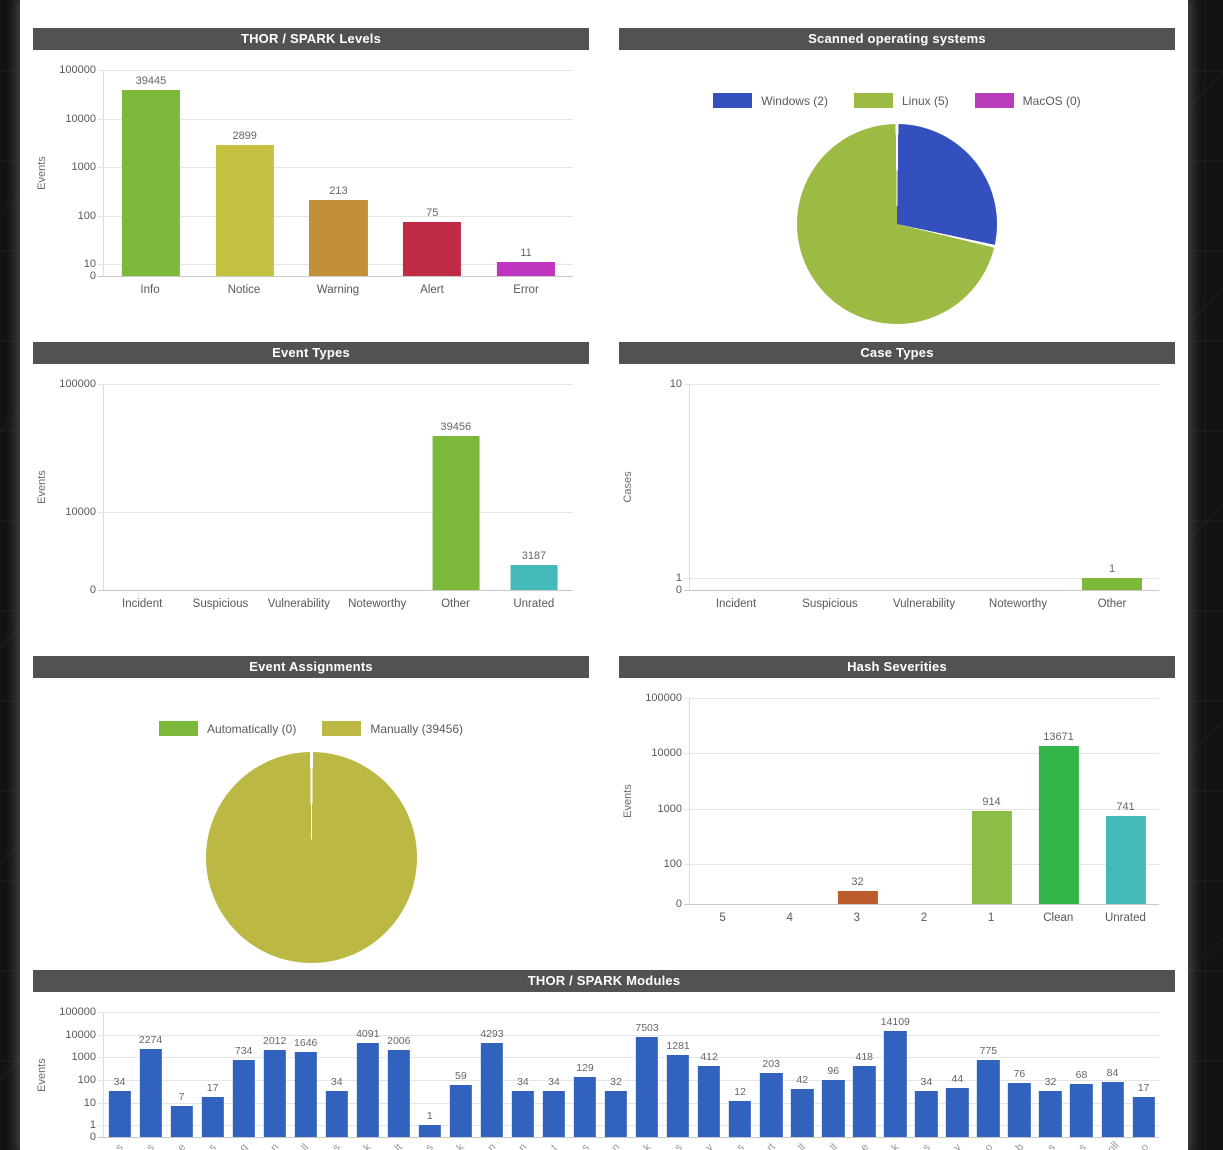  What do you see at coordinates (989, 1145) in the screenshot?
I see `x-tick-text: o` at bounding box center [989, 1145].